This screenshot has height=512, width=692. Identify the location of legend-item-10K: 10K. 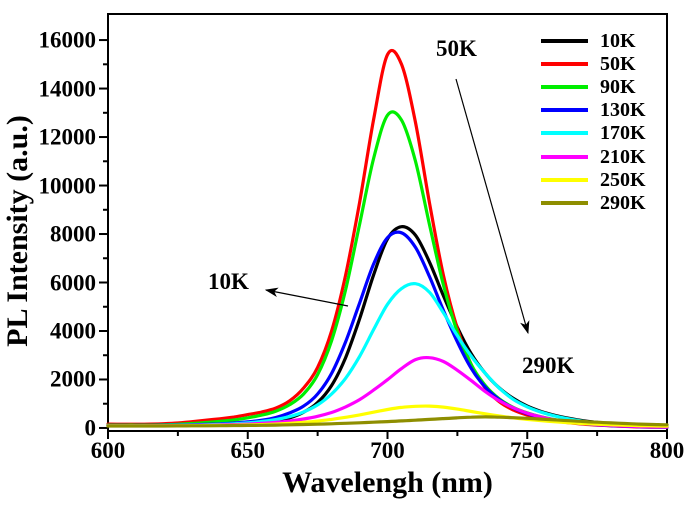
(593, 40).